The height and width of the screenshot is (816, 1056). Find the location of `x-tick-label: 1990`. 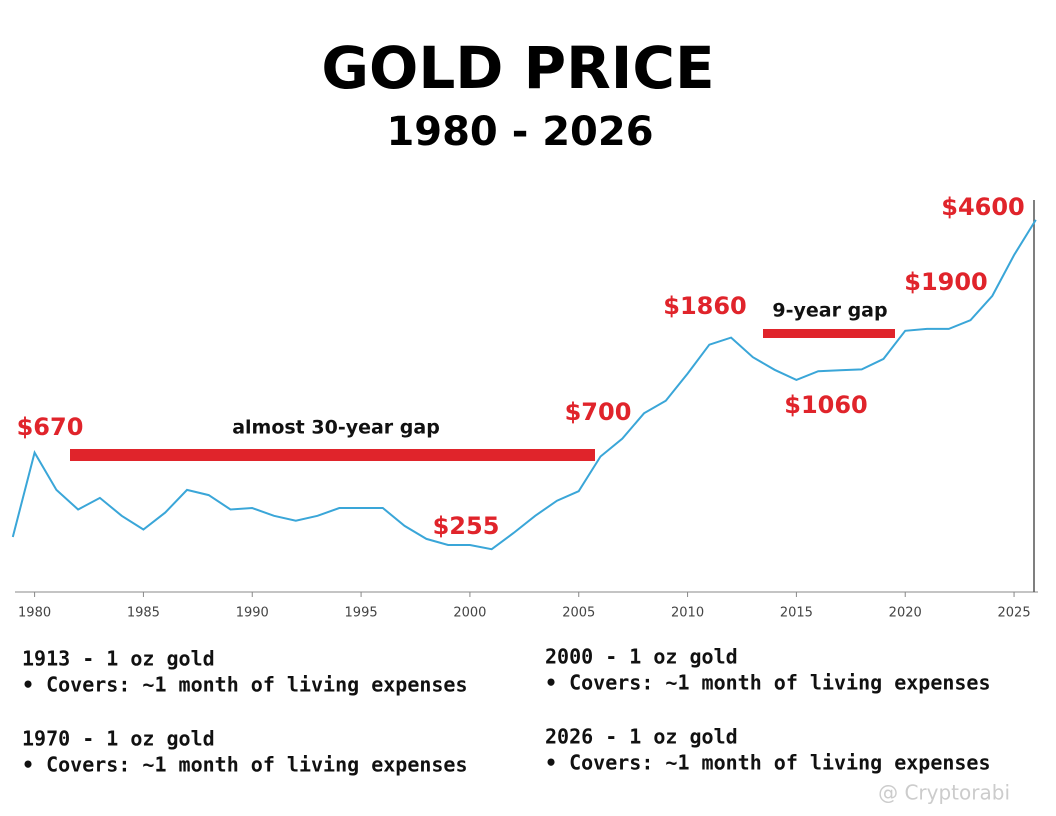

x-tick-label: 1990 is located at coordinates (252, 613).